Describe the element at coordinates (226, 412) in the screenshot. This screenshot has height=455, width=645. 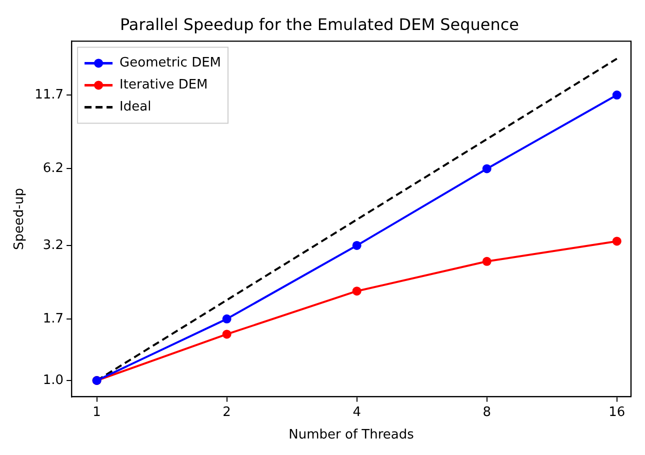
I see `x-tick-label: 2` at that location.